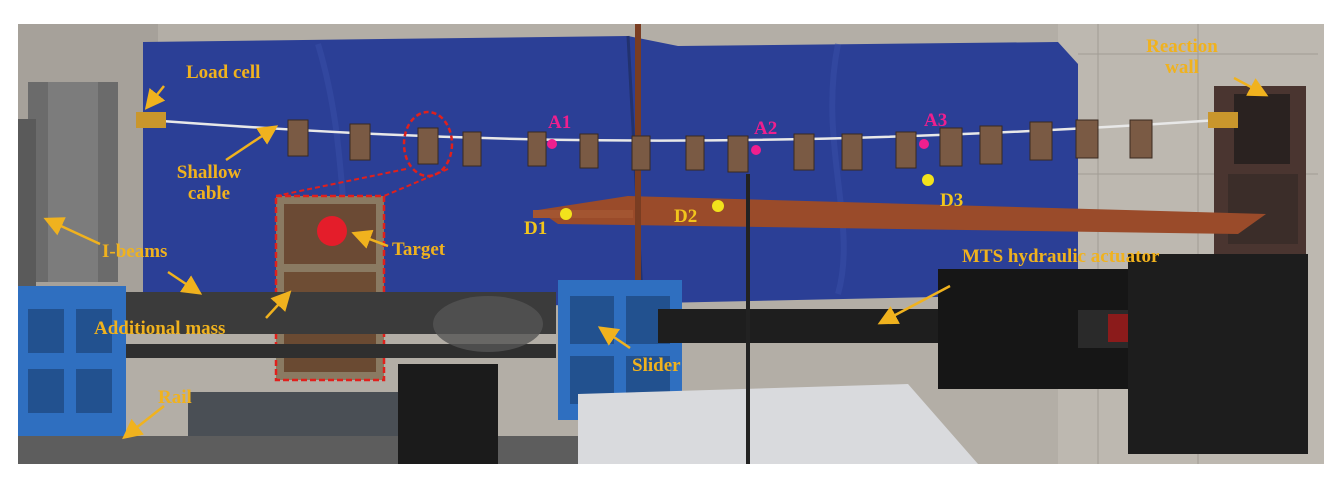  Describe the element at coordinates (656, 365) in the screenshot. I see `slider-label: Slider` at that location.